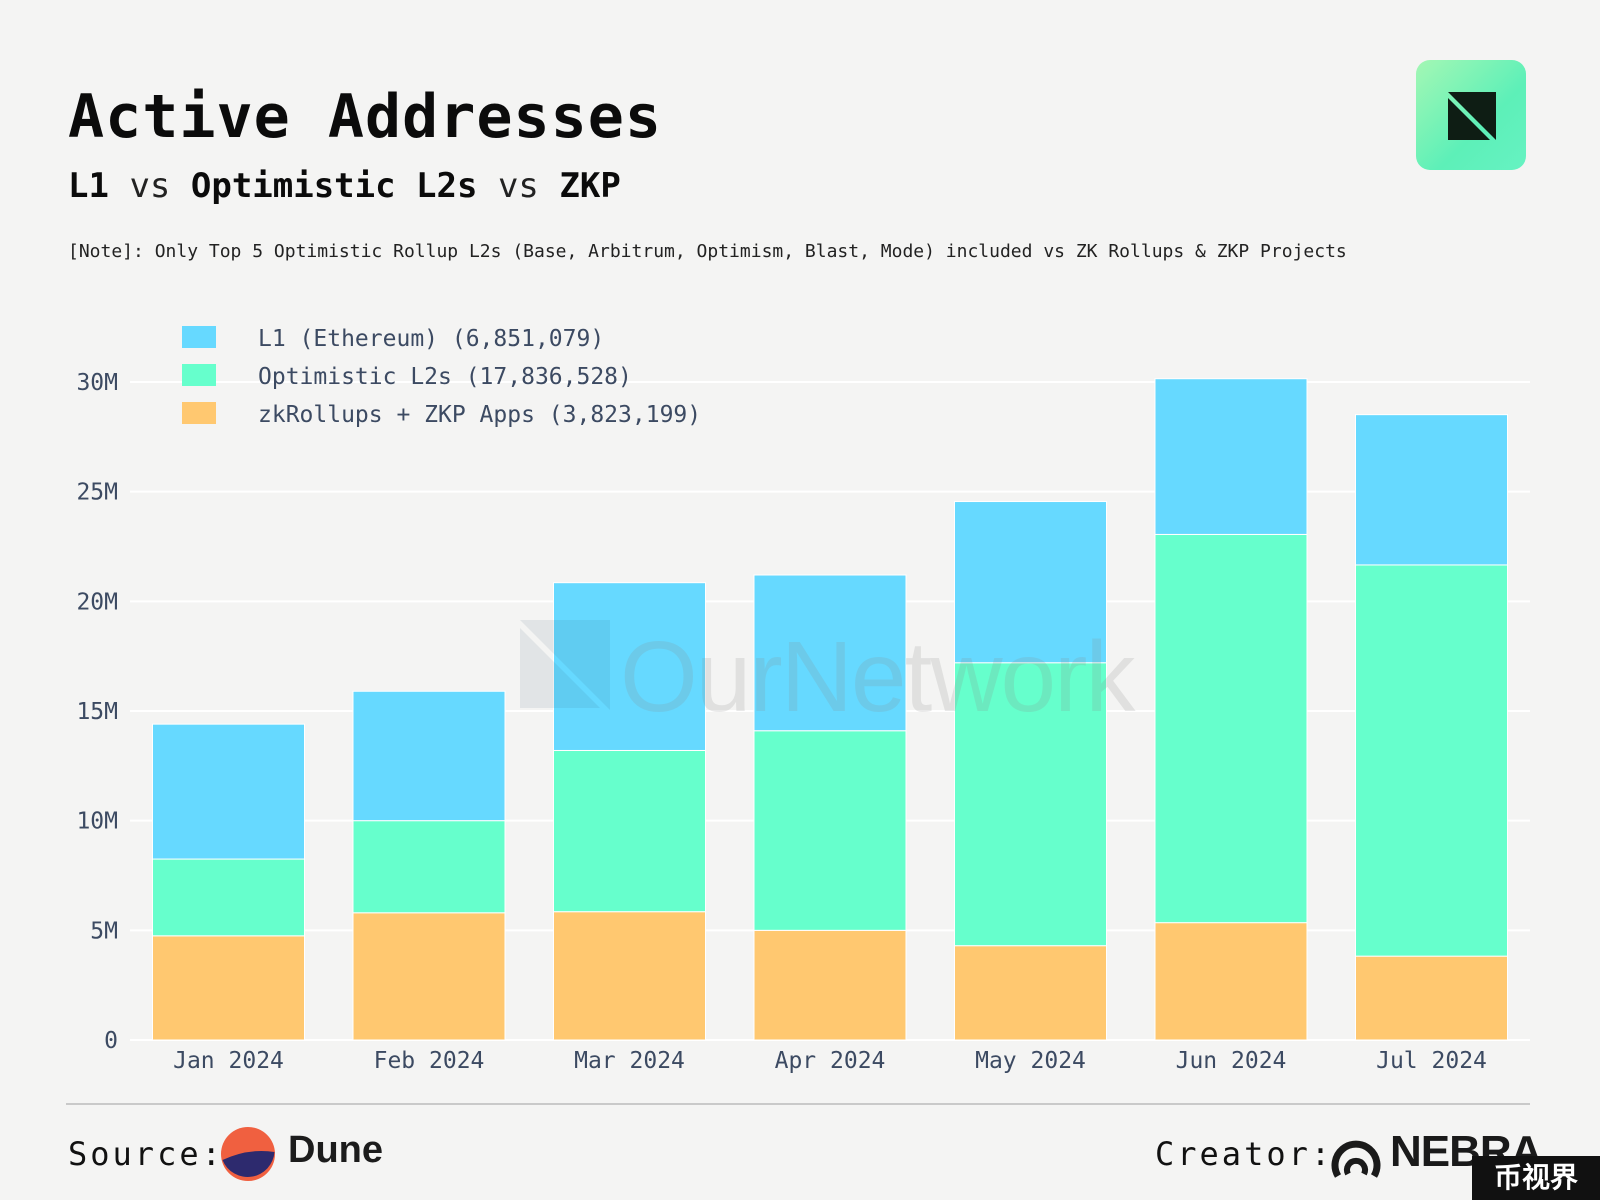  I want to click on ournetwork-mark-icon, so click(1472, 116).